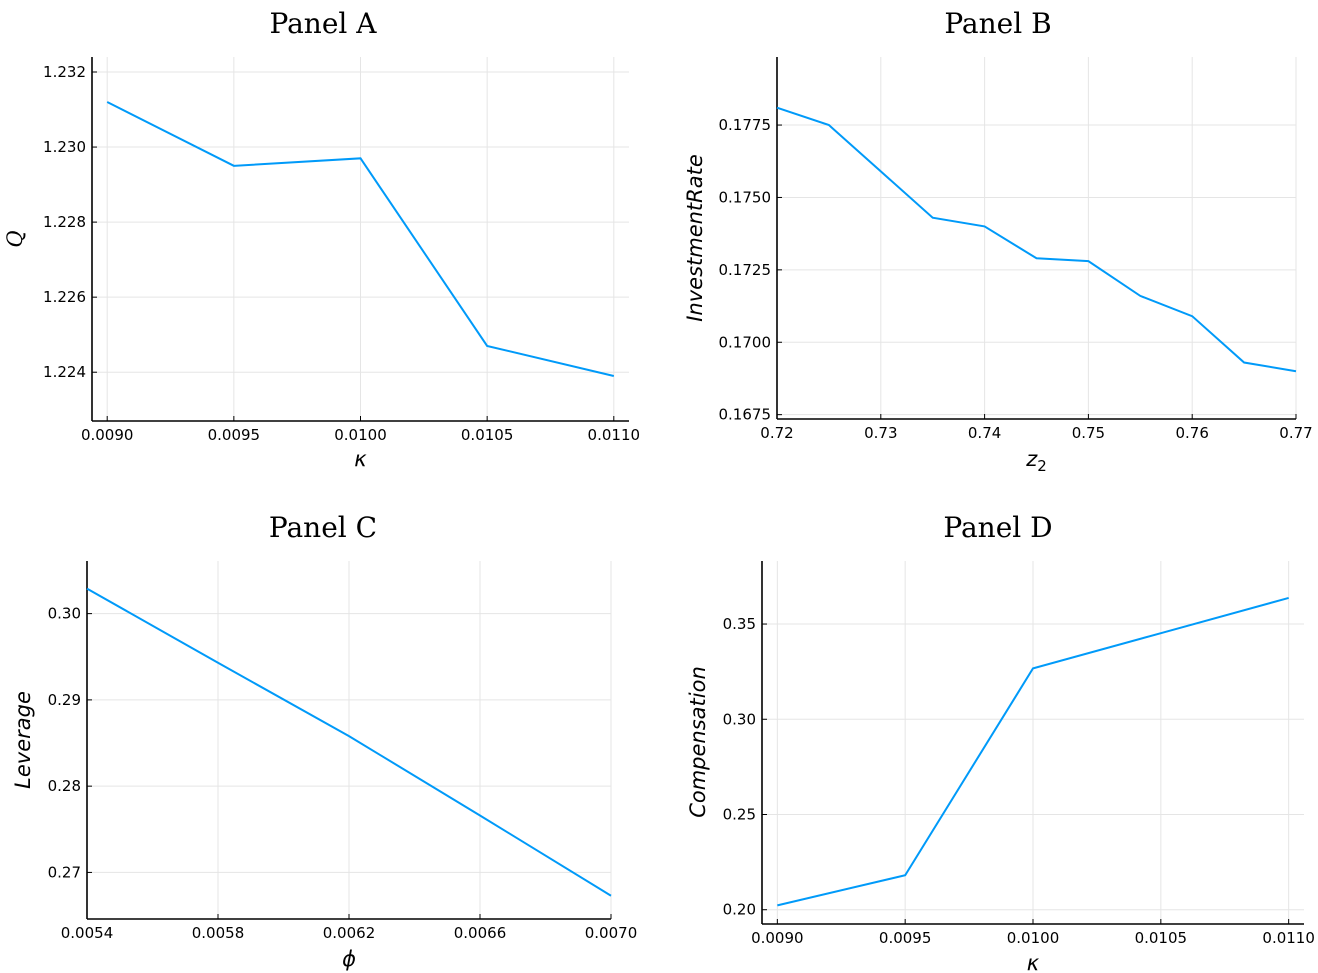  I want to click on y-tick-label: 0.29, so click(64, 700).